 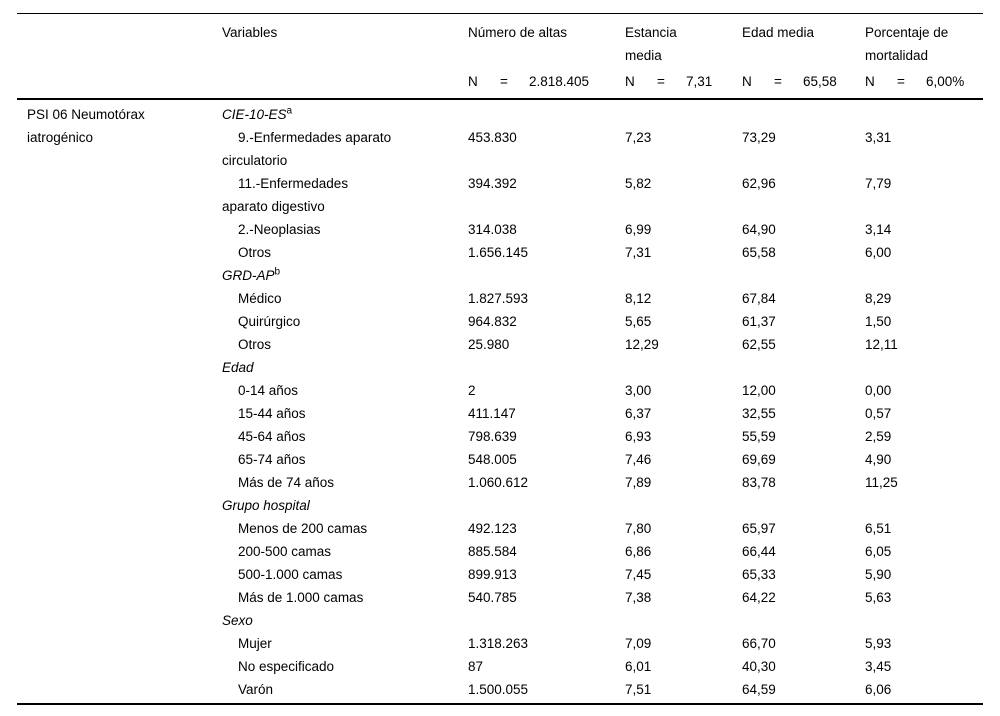 What do you see at coordinates (759, 229) in the screenshot?
I see `cell-edad-media: 64,90` at bounding box center [759, 229].